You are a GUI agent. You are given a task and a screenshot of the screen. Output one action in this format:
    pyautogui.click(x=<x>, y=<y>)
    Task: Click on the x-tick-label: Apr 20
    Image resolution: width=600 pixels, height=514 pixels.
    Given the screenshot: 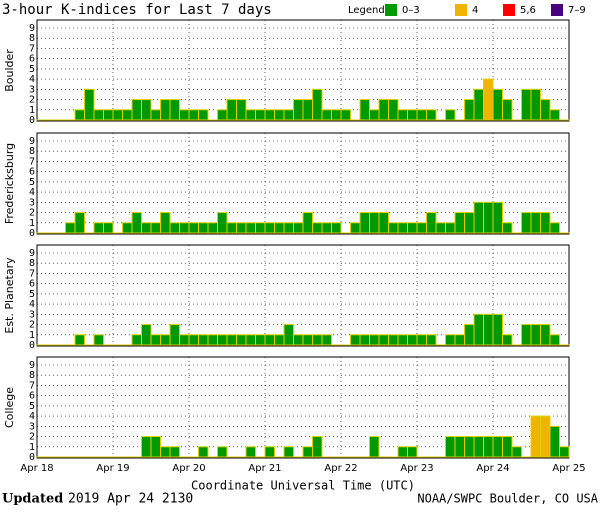 What is the action you would take?
    pyautogui.click(x=188, y=468)
    